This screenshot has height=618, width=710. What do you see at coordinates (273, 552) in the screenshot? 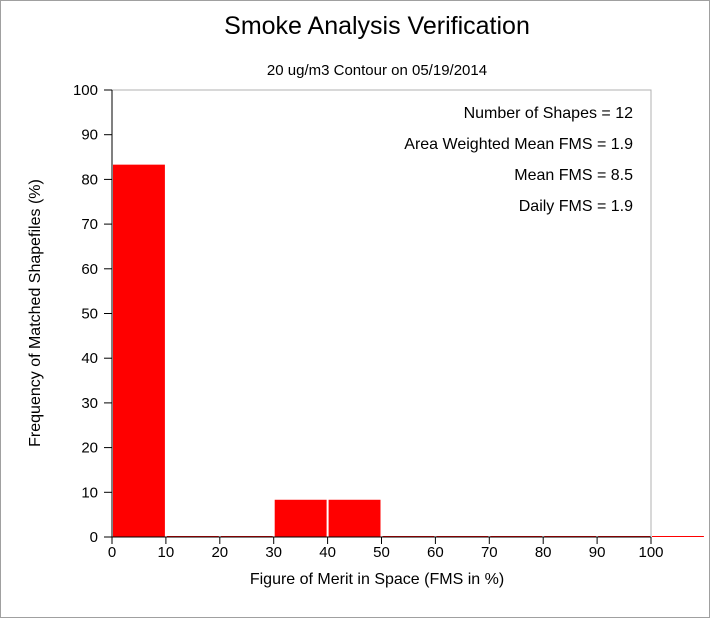
I see `x-tick-label-30: 30` at bounding box center [273, 552].